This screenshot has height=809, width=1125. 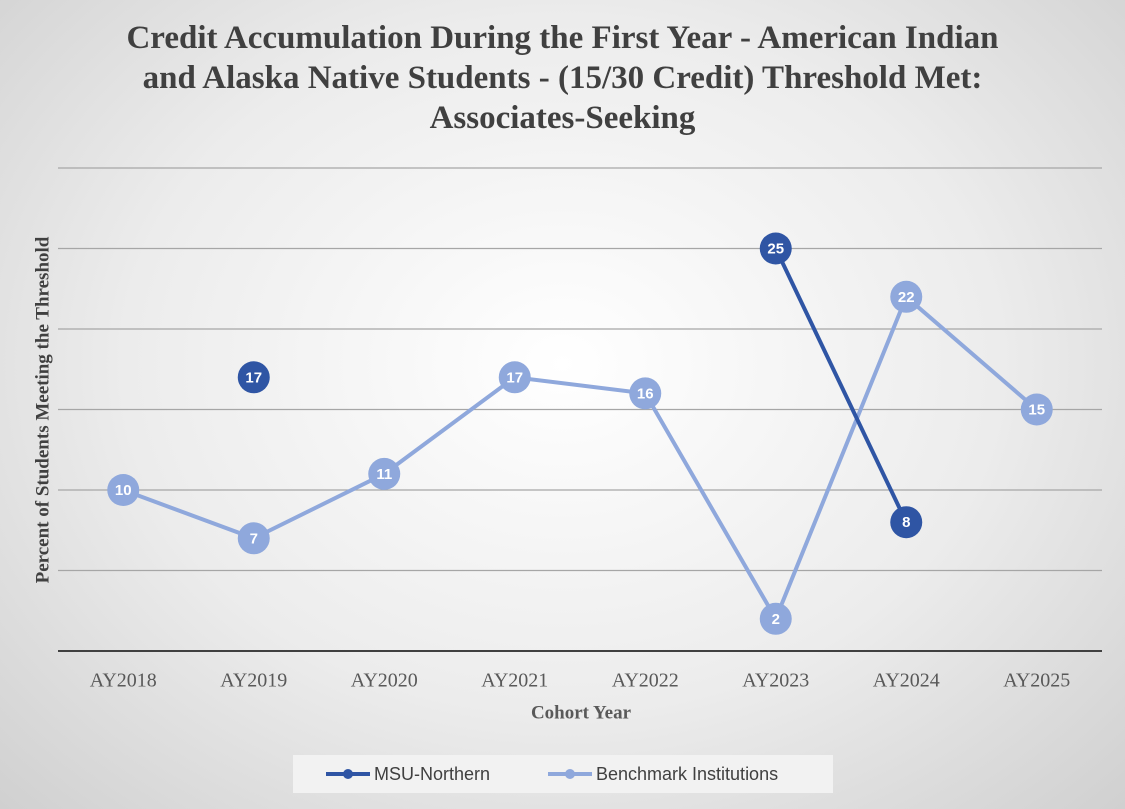 What do you see at coordinates (123, 681) in the screenshot?
I see `x-tick-label: AY2018` at bounding box center [123, 681].